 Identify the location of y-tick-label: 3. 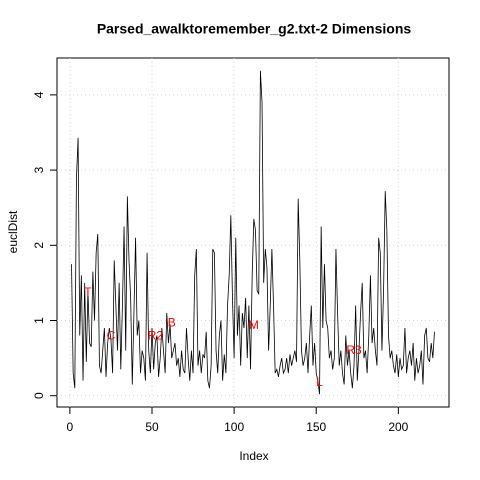
(39, 169).